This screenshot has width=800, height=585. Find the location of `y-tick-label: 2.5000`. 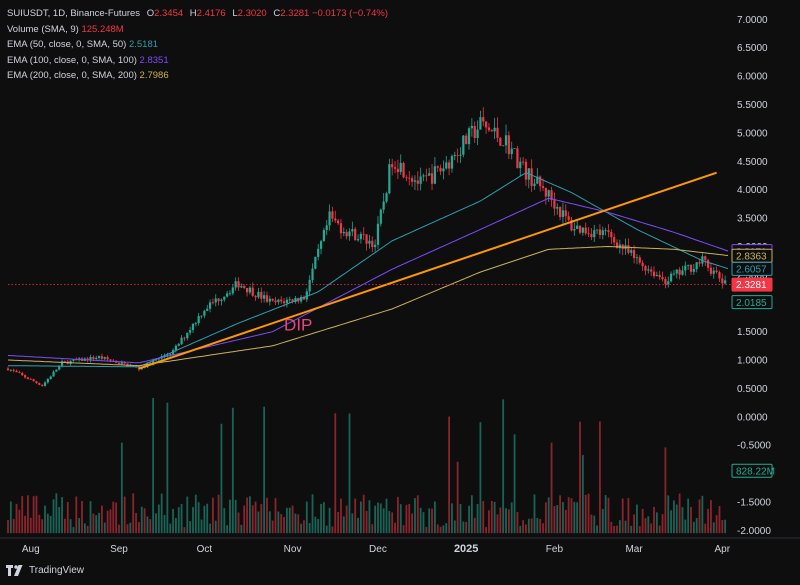

y-tick-label: 2.5000 is located at coordinates (752, 275).